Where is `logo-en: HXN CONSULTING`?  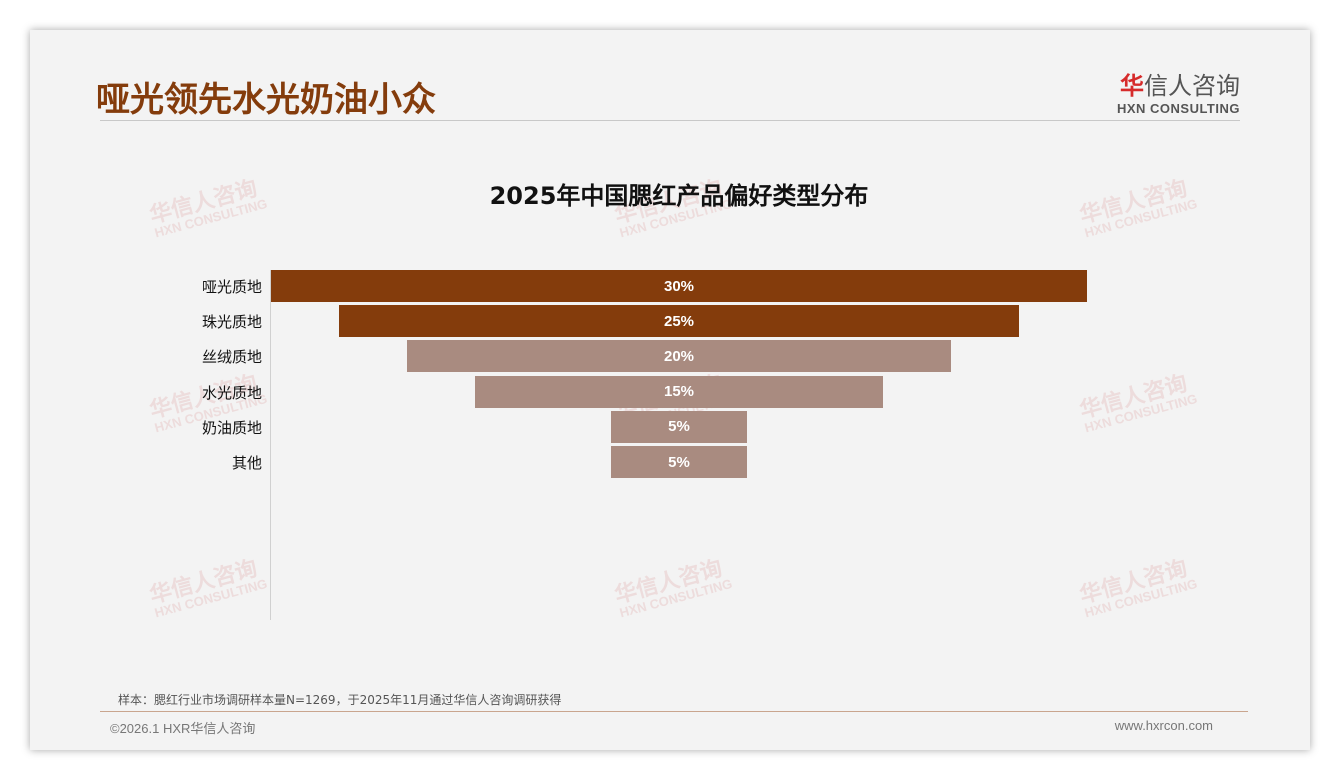 logo-en: HXN CONSULTING is located at coordinates (1178, 108).